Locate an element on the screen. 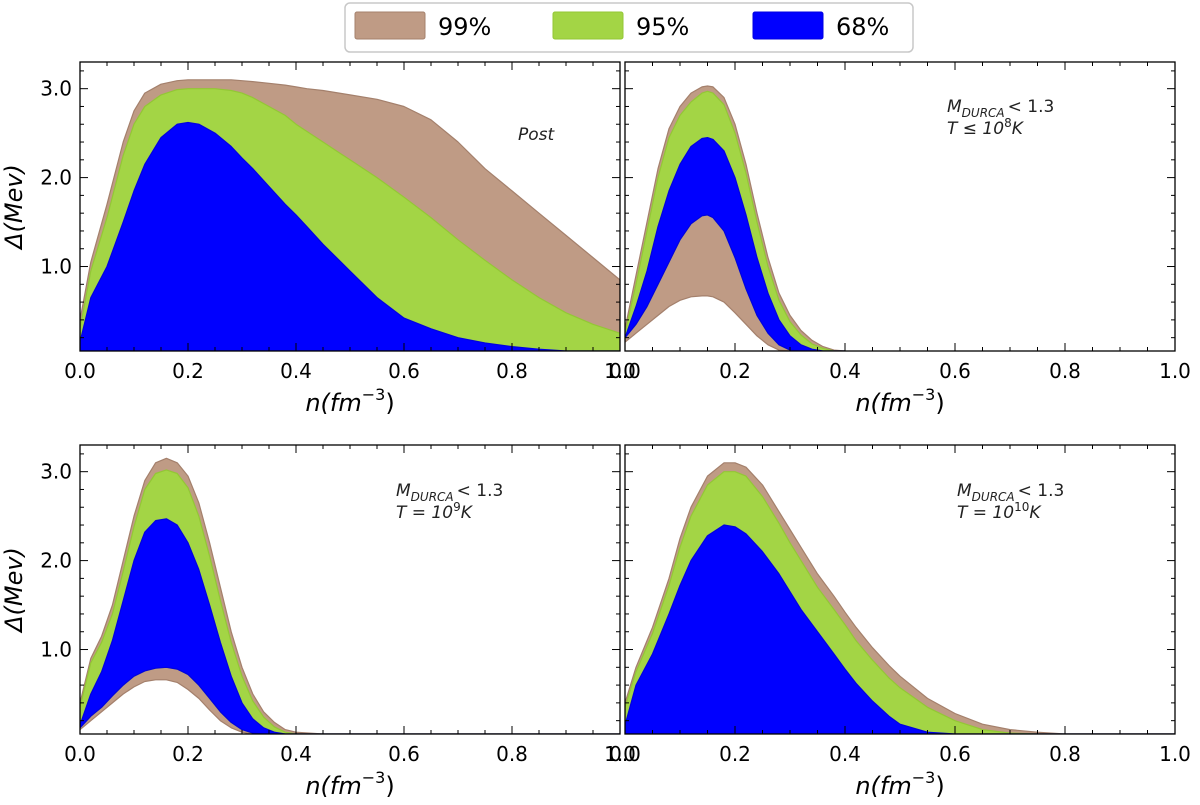 Image resolution: width=1200 pixels, height=805 pixels. band-68-bottom-left is located at coordinates (350, 626).